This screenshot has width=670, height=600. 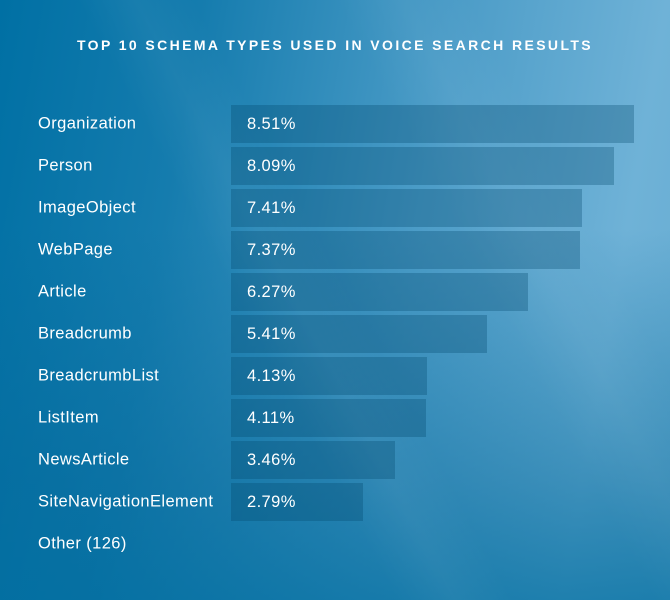 I want to click on chart-row: SiteNavigationElement 2.79%, so click(x=335, y=502).